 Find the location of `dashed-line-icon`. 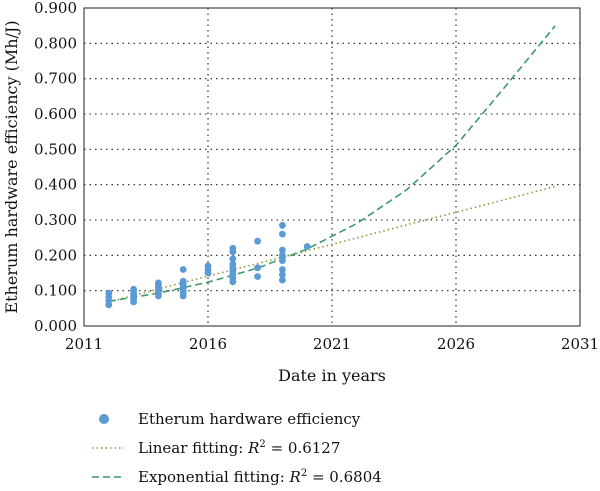

dashed-line-icon is located at coordinates (112, 477).